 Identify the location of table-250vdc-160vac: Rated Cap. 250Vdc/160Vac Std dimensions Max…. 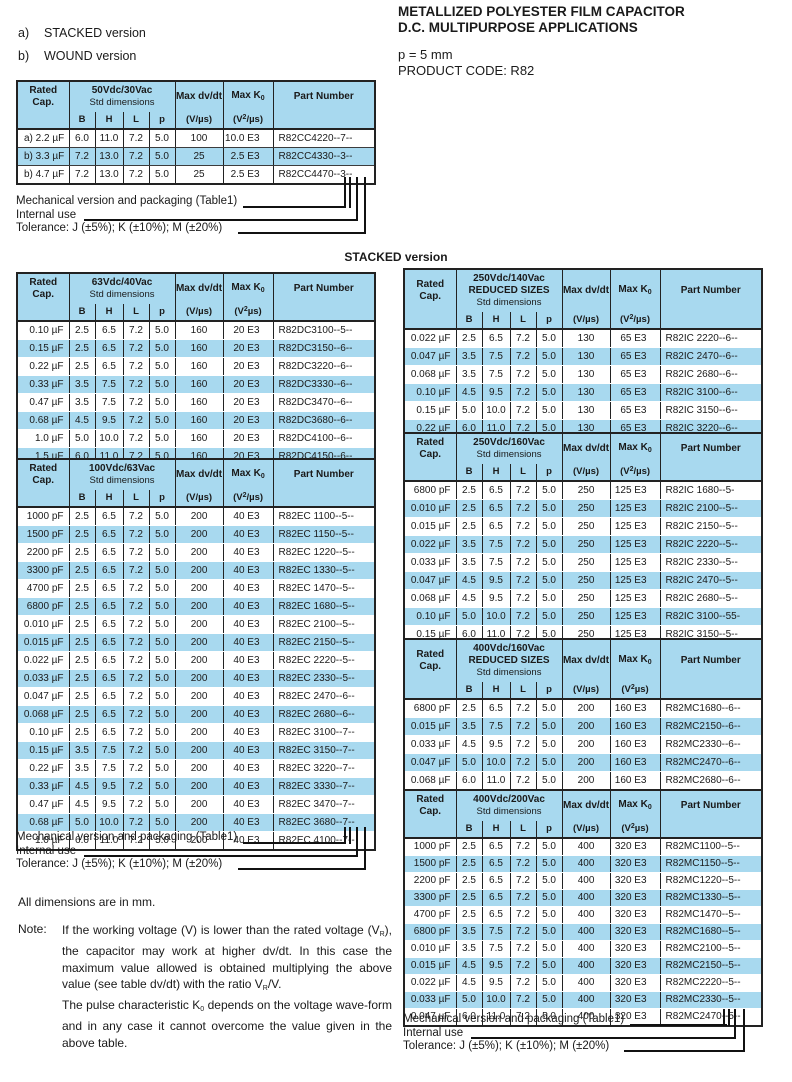
(583, 538).